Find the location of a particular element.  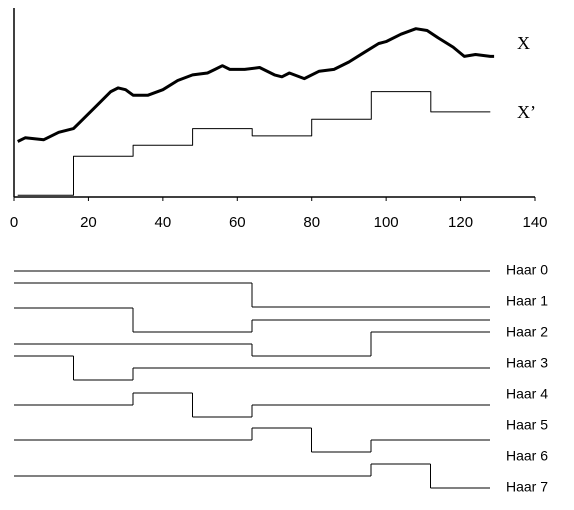

series-label: Haar 5 is located at coordinates (527, 425).